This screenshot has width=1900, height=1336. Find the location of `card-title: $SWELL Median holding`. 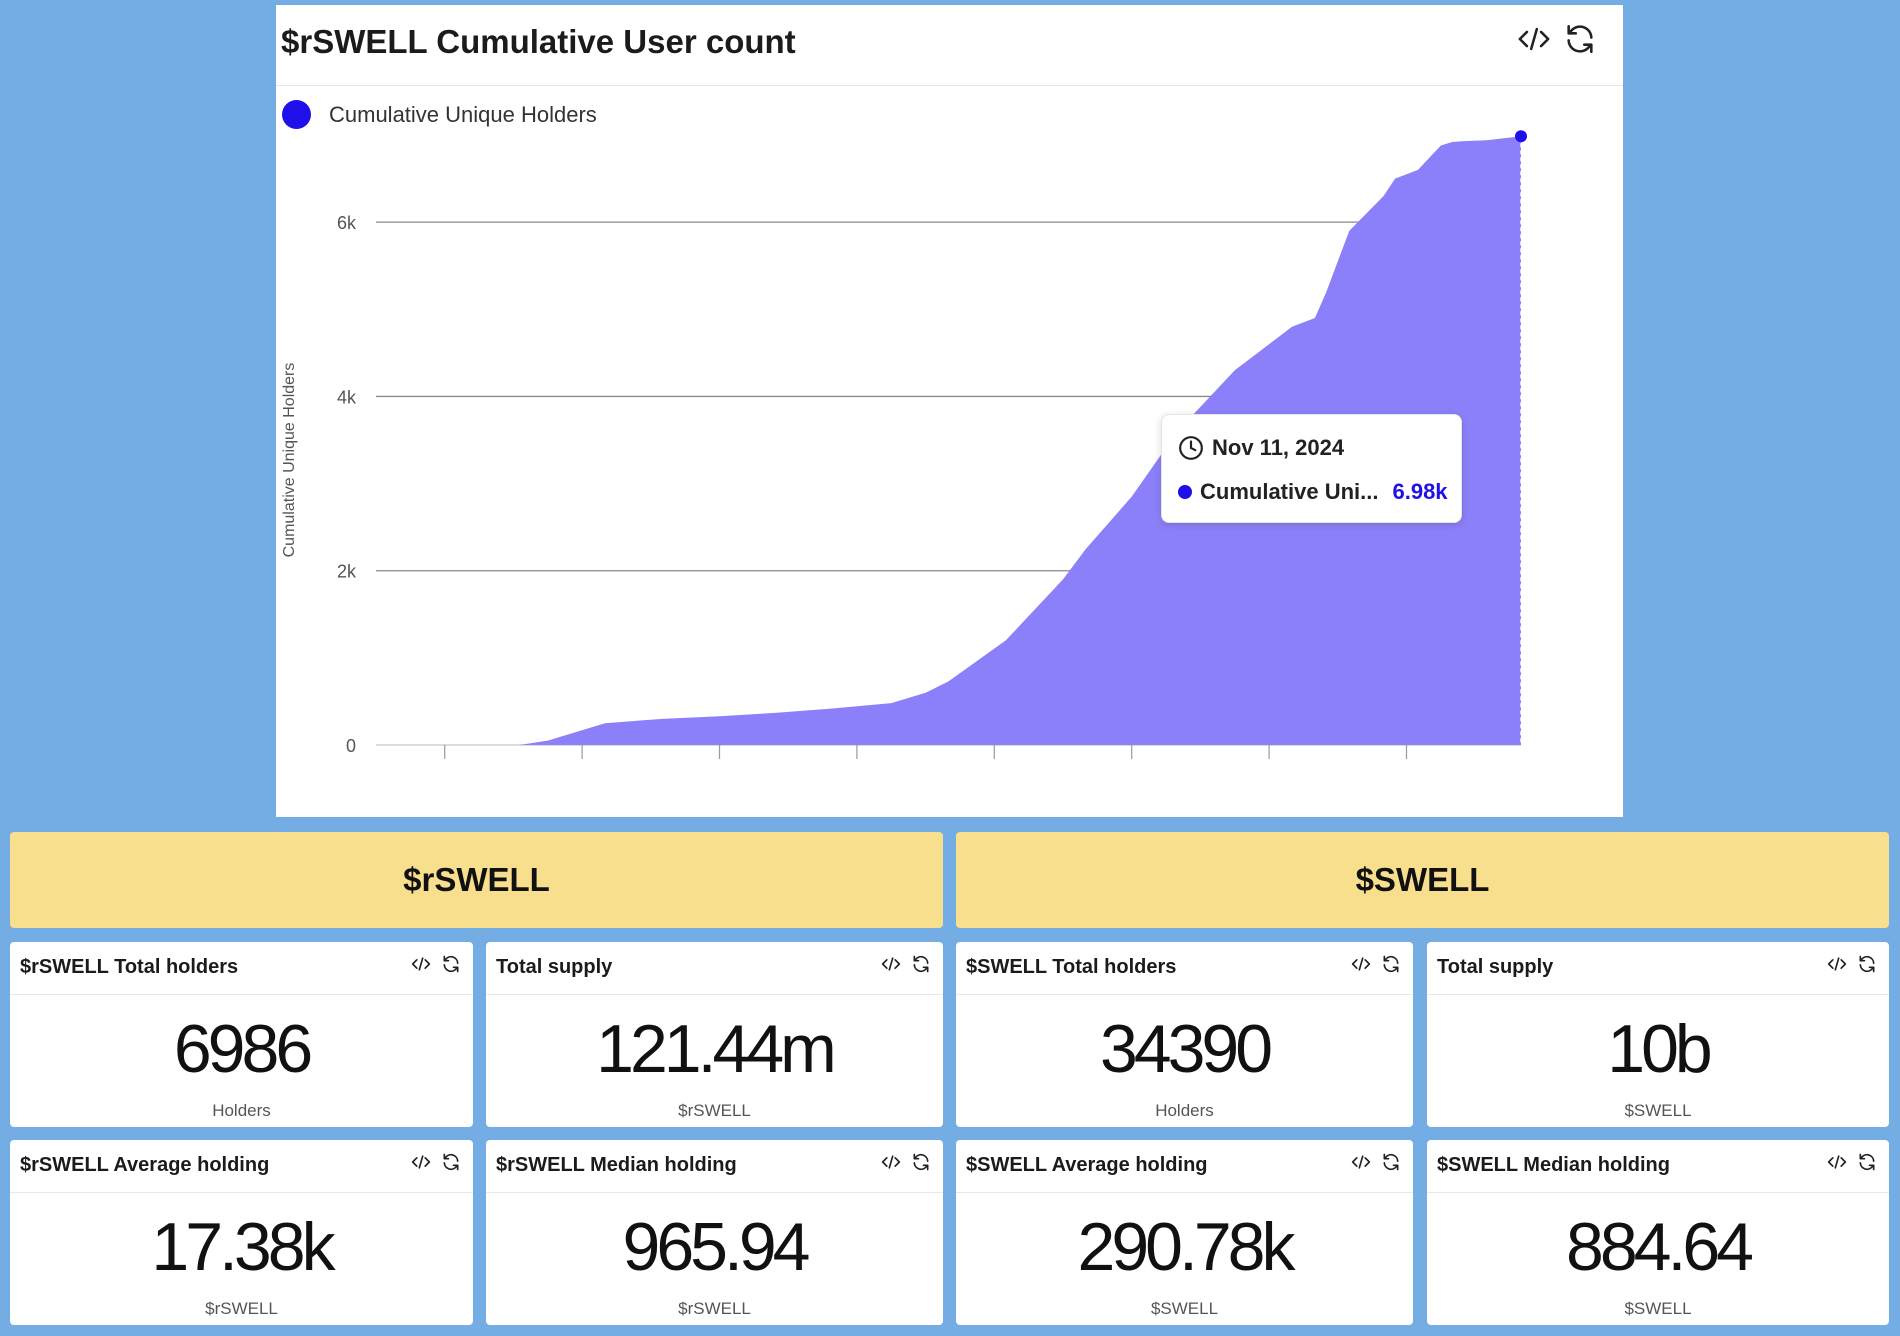

card-title: $SWELL Median holding is located at coordinates (1553, 1165).